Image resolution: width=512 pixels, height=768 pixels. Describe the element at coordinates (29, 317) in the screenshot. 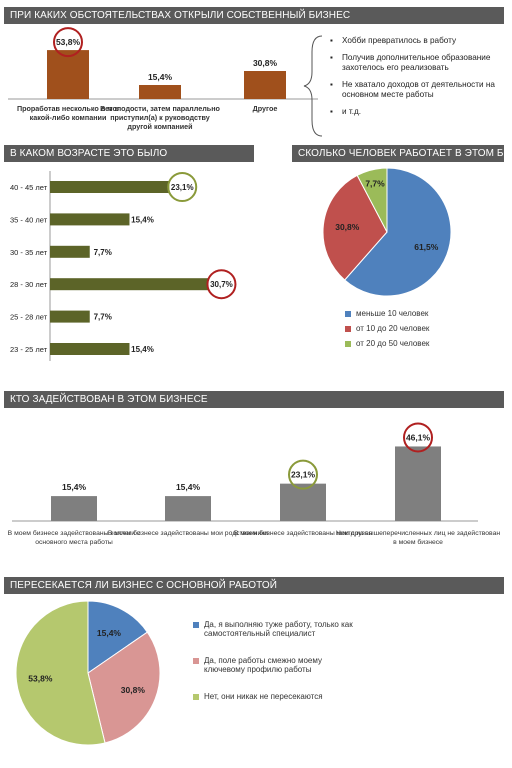

I see `category-label: 25 - 28 лет` at that location.